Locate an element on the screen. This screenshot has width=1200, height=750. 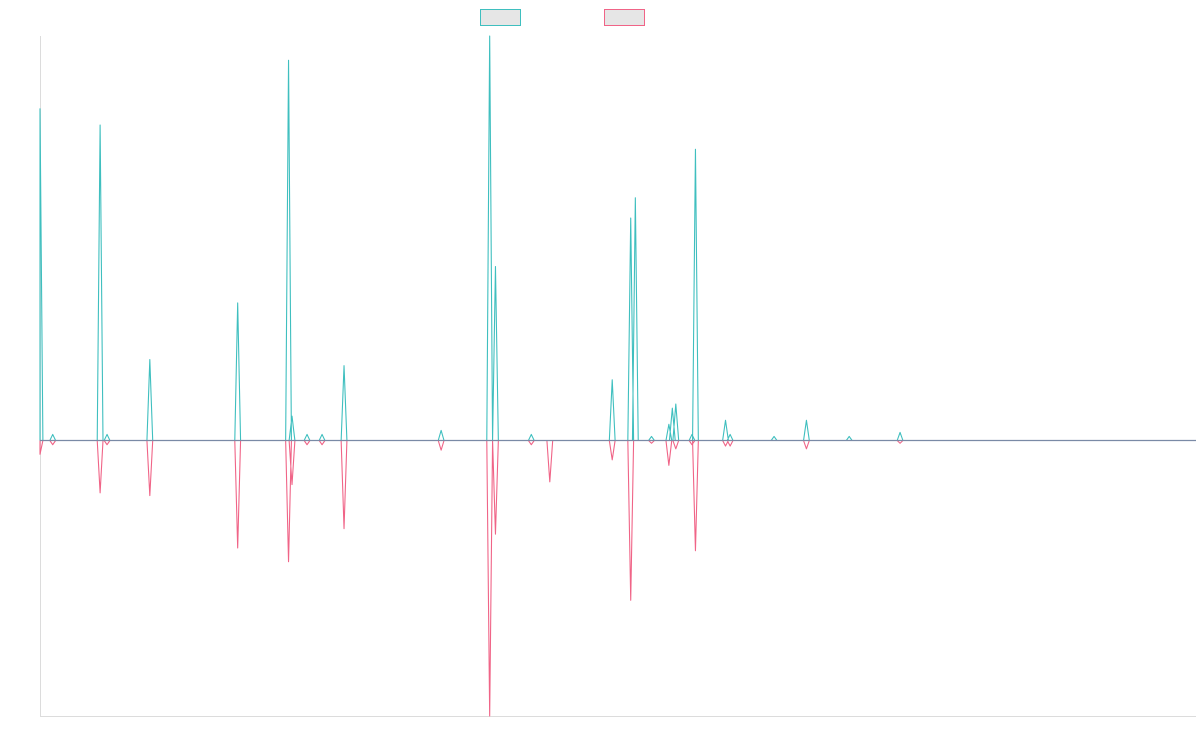
legend-swatch-positive is located at coordinates (500, 17).